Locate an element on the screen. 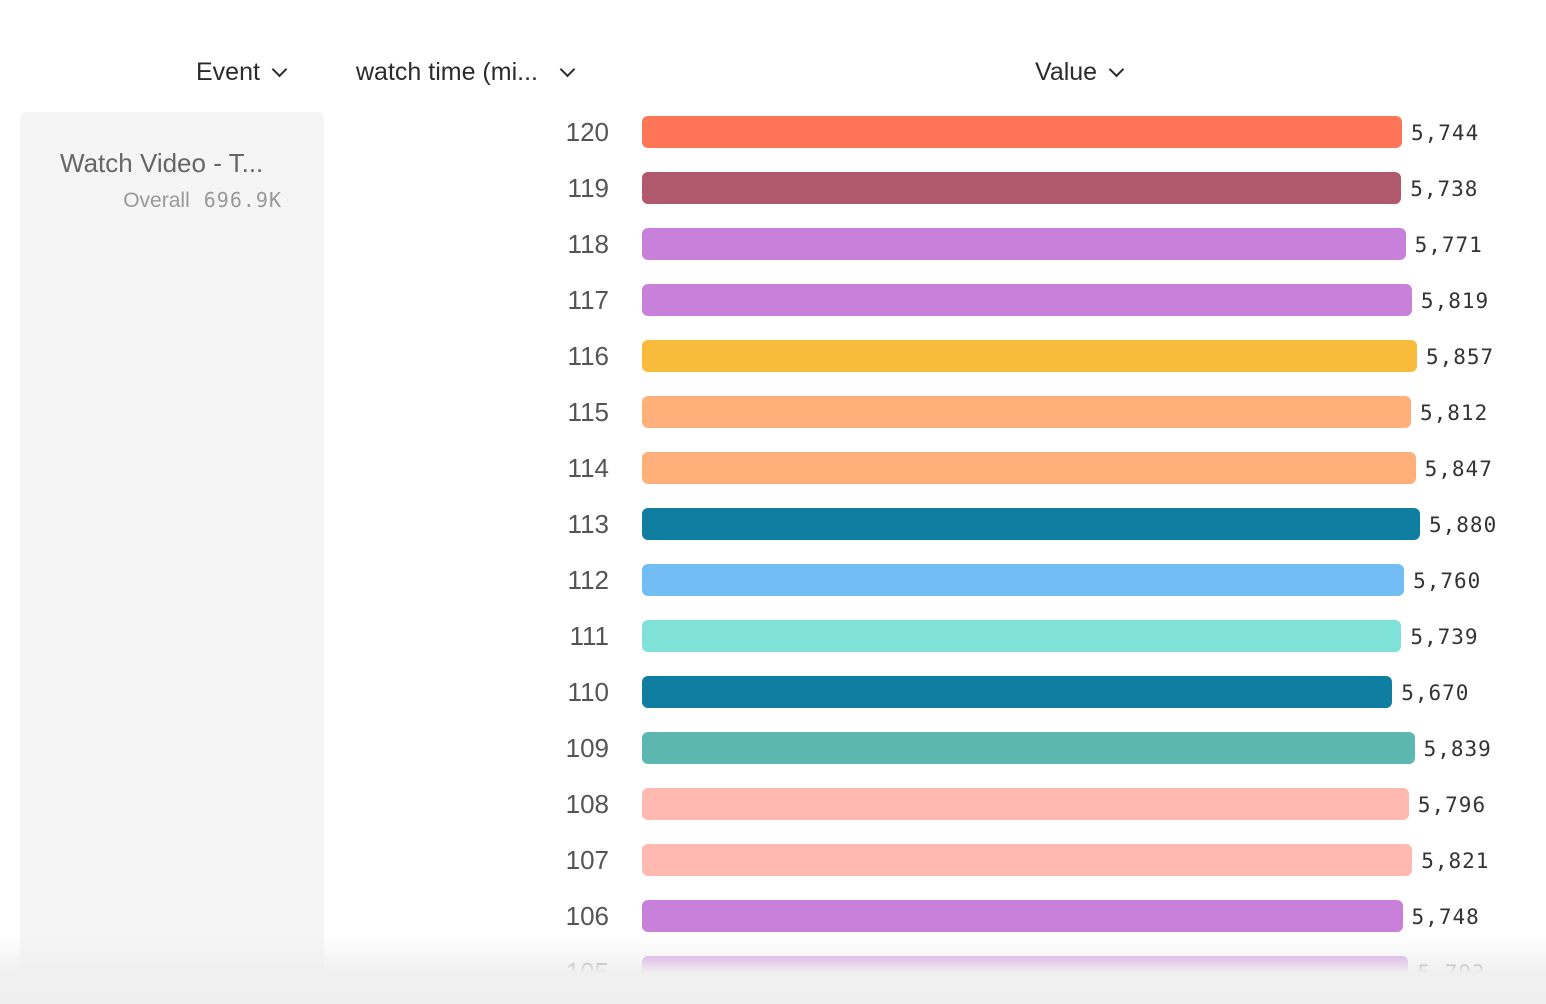  value-column-header: Value is located at coordinates (1080, 72).